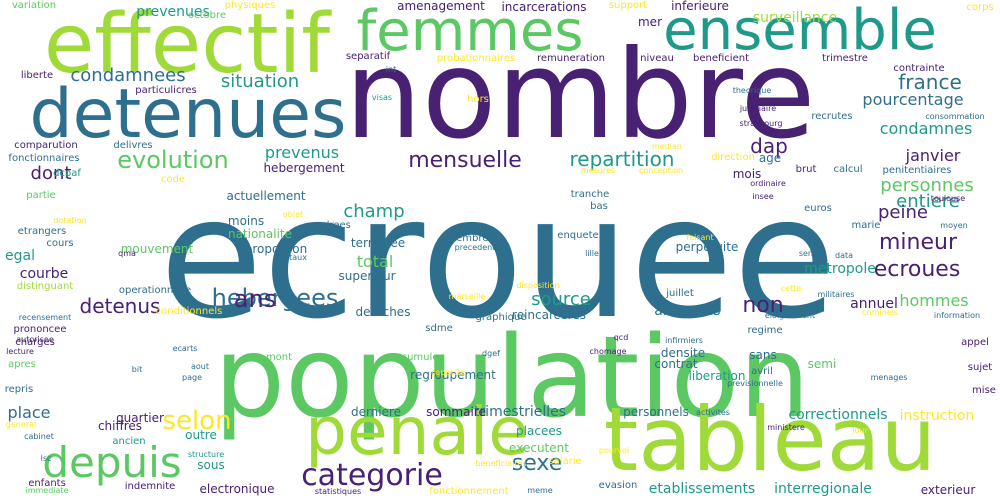 The width and height of the screenshot is (1000, 500). Describe the element at coordinates (937, 416) in the screenshot. I see `word-instruction: instruction` at that location.